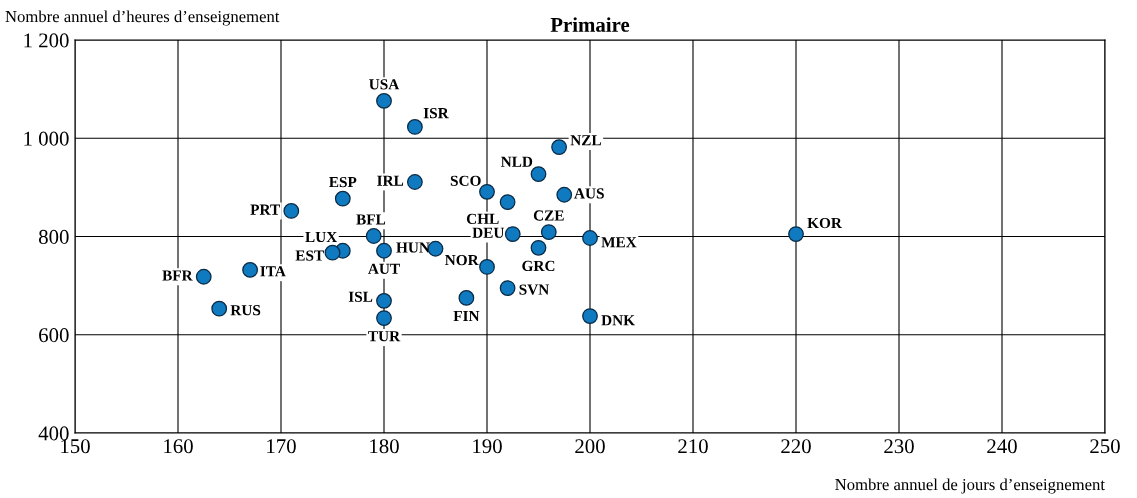 This screenshot has width=1137, height=498. Describe the element at coordinates (462, 260) in the screenshot. I see `annotation: NOR` at that location.